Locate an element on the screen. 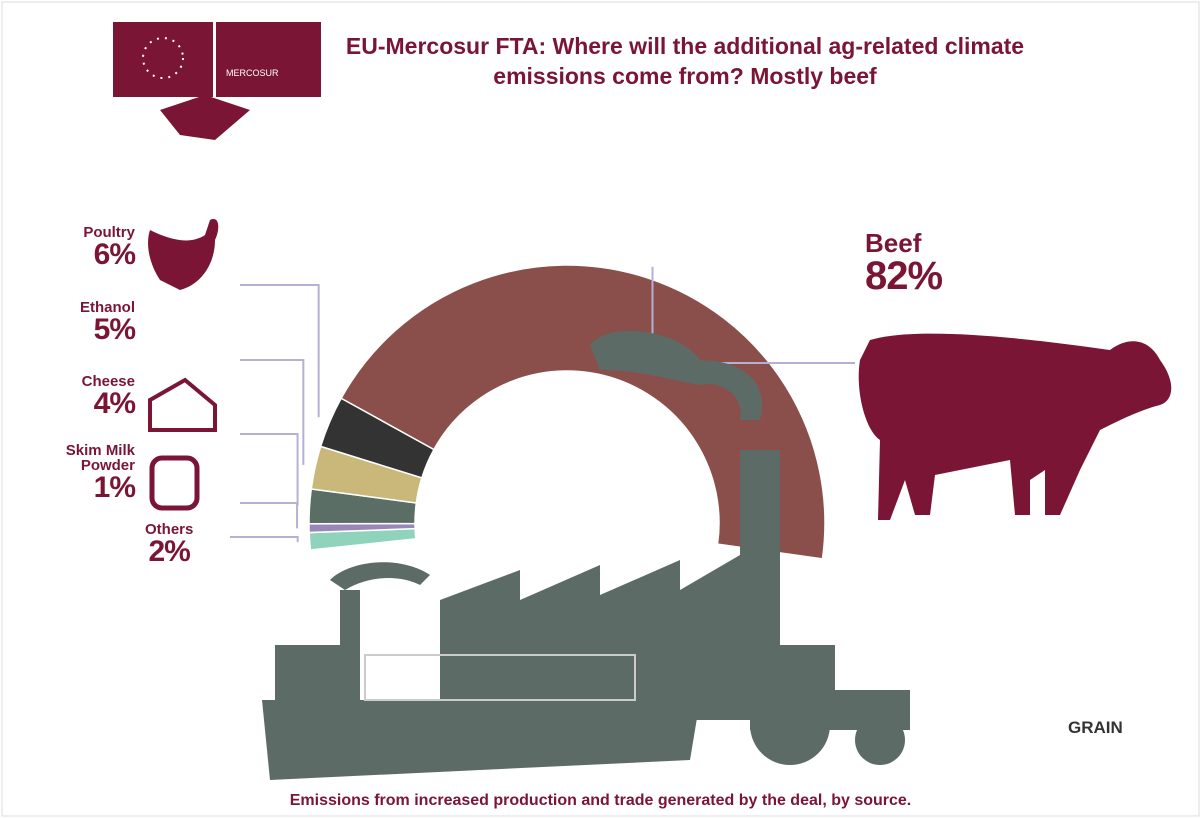  logo: GRAIN is located at coordinates (1095, 727).